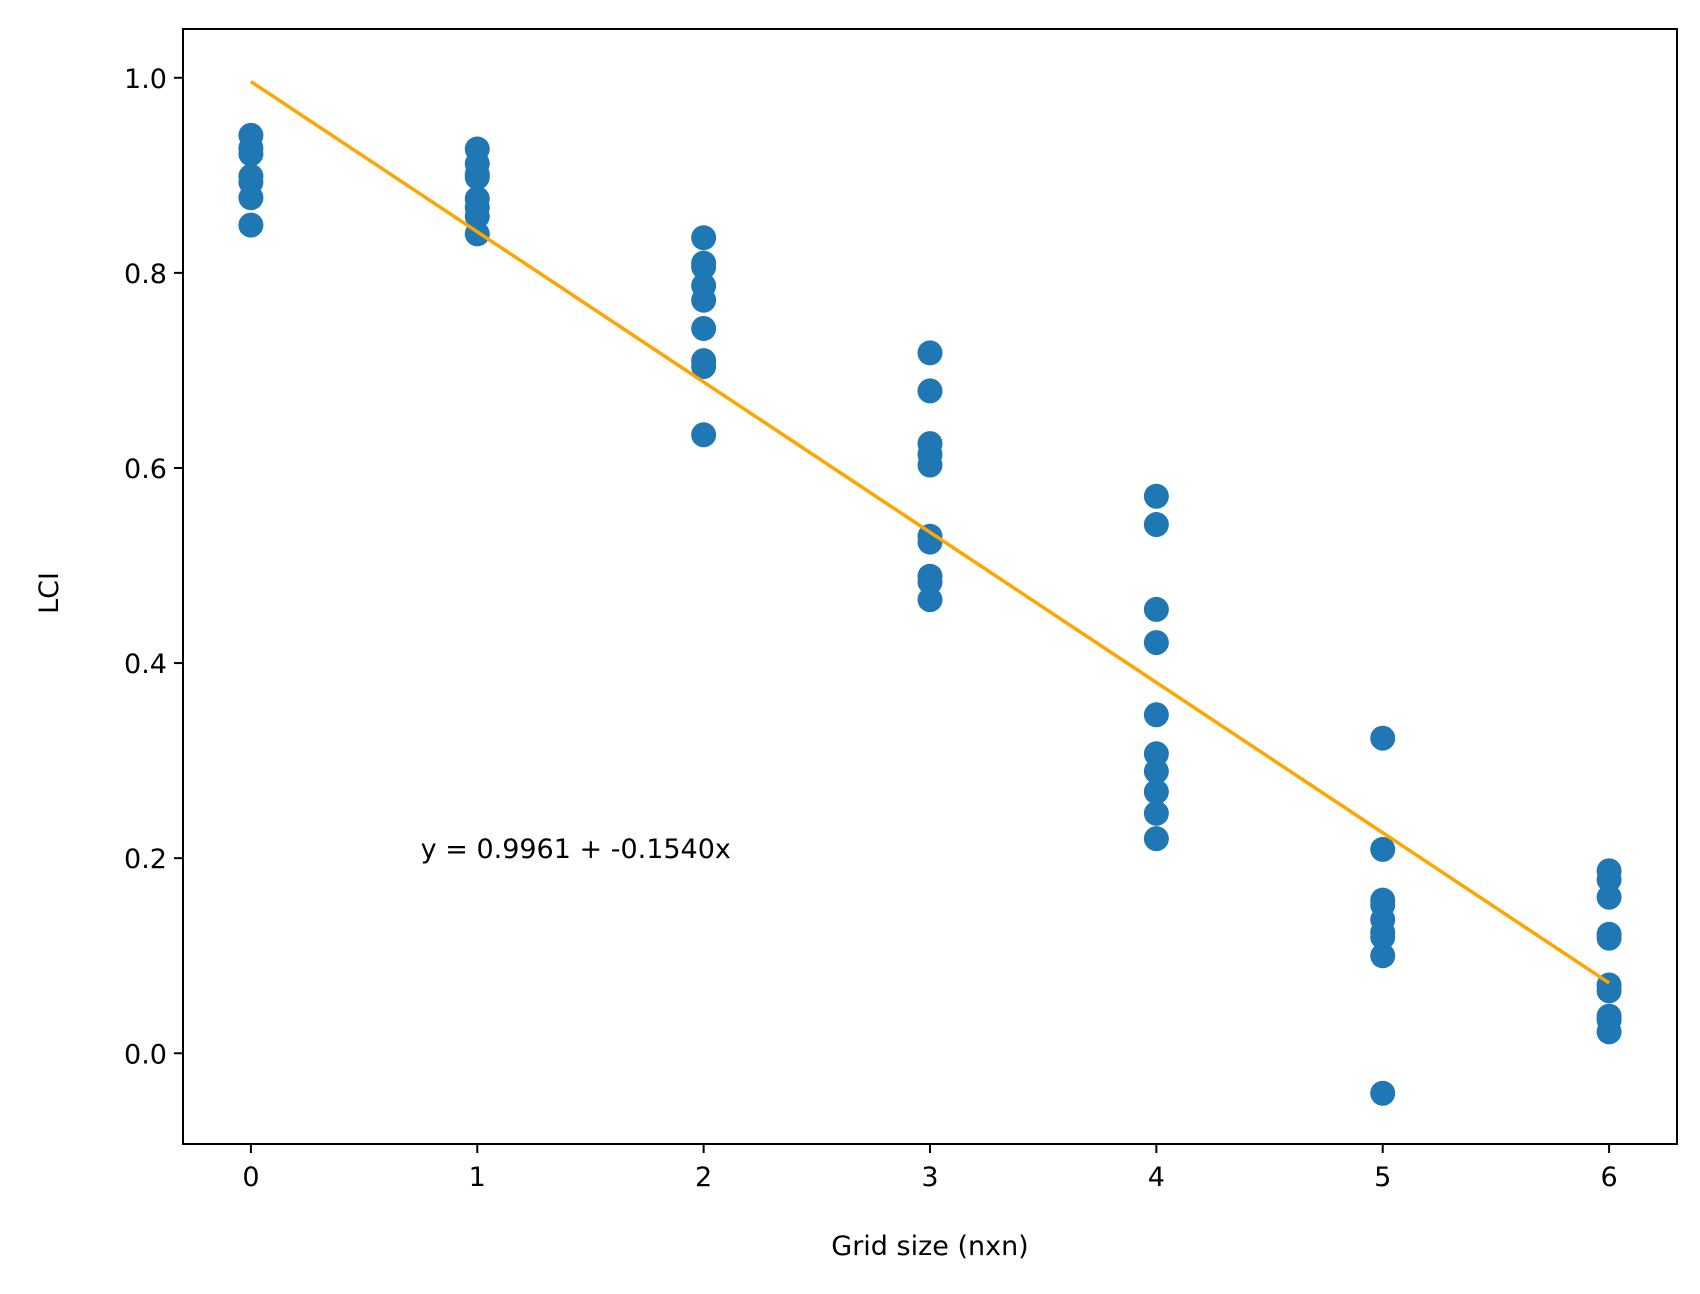  I want to click on x-tick-label-6: 6, so click(1608, 1177).